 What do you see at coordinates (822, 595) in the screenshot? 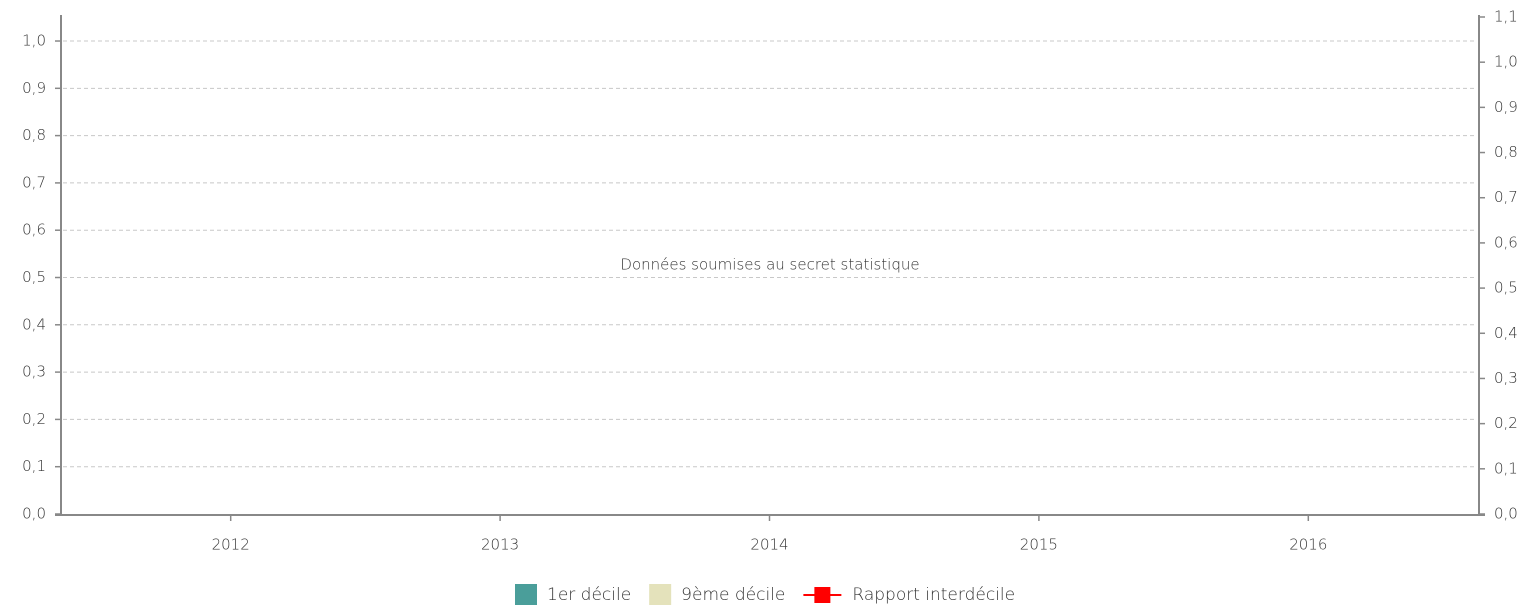
I see `legend-marker` at bounding box center [822, 595].